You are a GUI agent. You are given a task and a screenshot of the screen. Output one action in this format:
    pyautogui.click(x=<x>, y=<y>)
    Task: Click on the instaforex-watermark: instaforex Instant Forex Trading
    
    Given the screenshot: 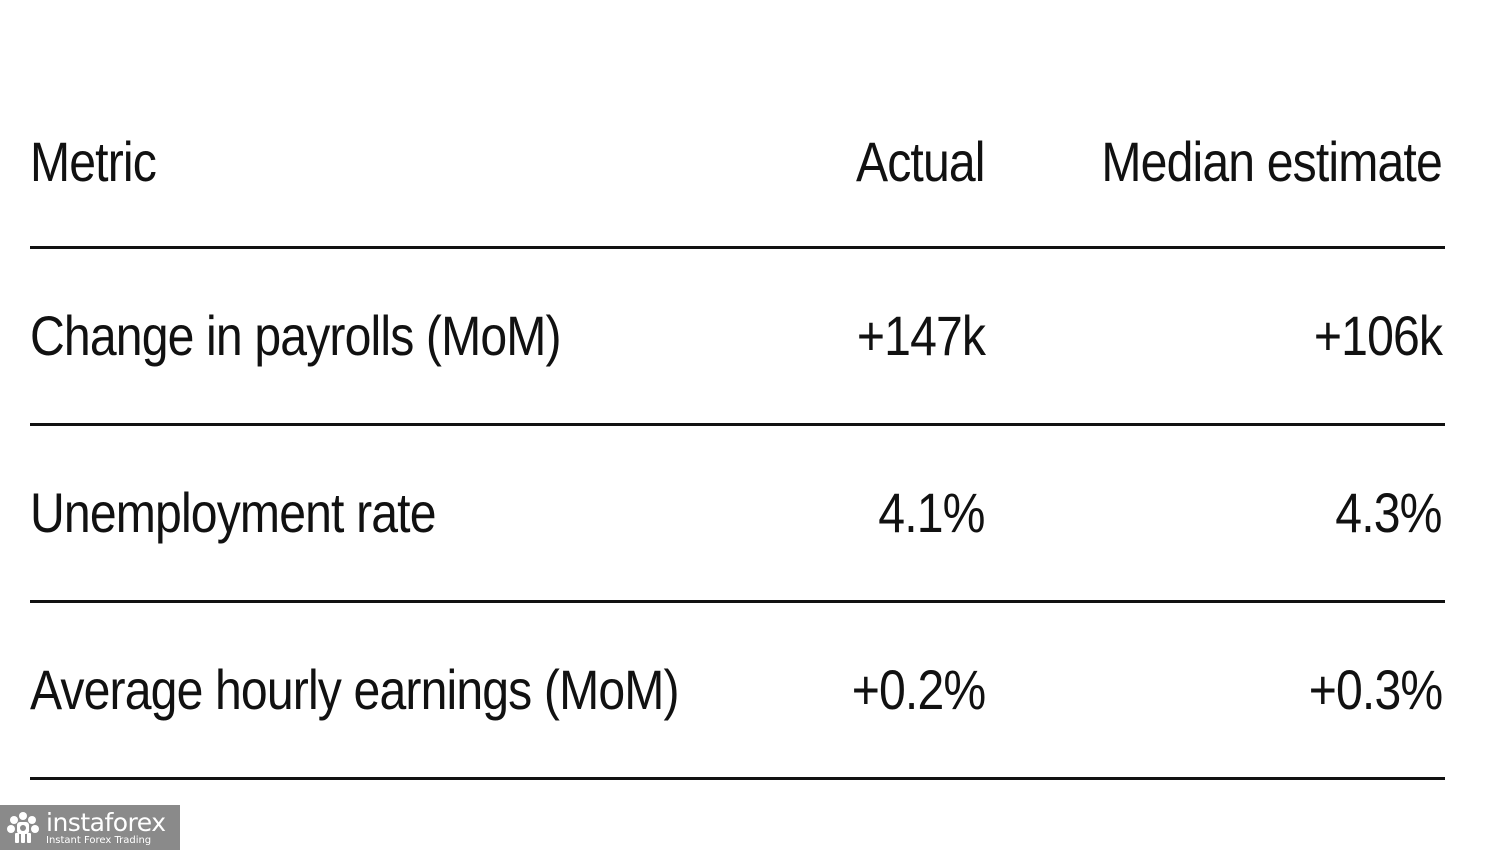 What is the action you would take?
    pyautogui.click(x=90, y=827)
    